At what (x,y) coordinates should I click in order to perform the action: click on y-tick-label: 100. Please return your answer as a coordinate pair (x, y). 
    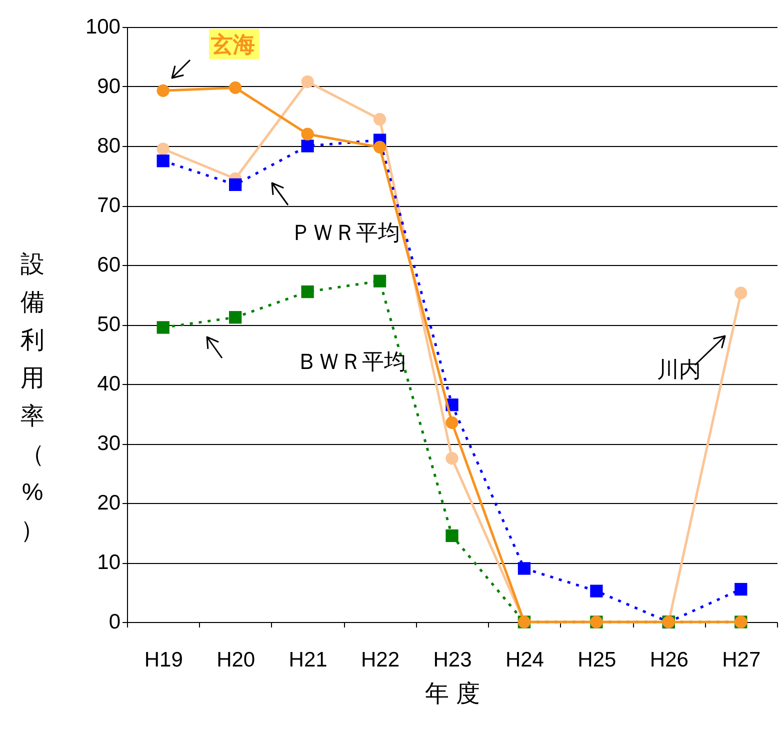
    Looking at the image, I should click on (102, 27).